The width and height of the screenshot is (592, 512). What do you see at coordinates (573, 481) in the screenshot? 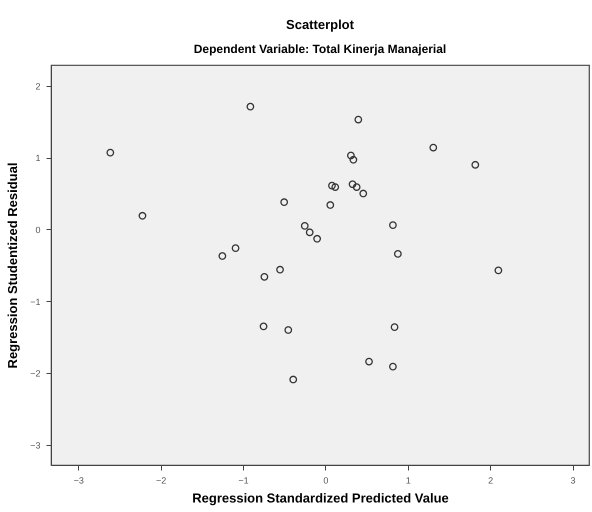
I see `x-tick-label: 3` at bounding box center [573, 481].